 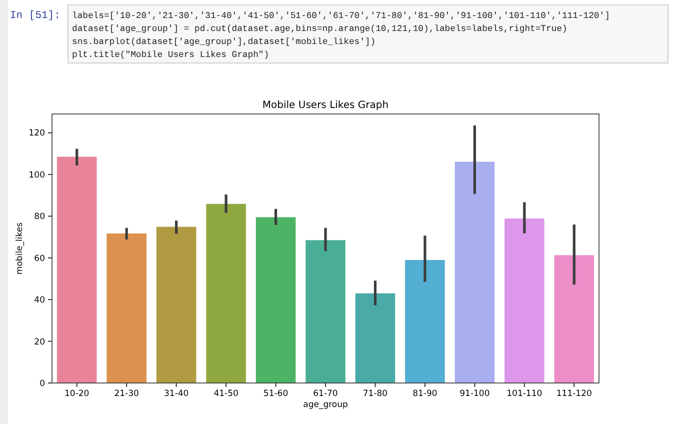 I want to click on y-tick-label: 20, so click(x=39, y=342).